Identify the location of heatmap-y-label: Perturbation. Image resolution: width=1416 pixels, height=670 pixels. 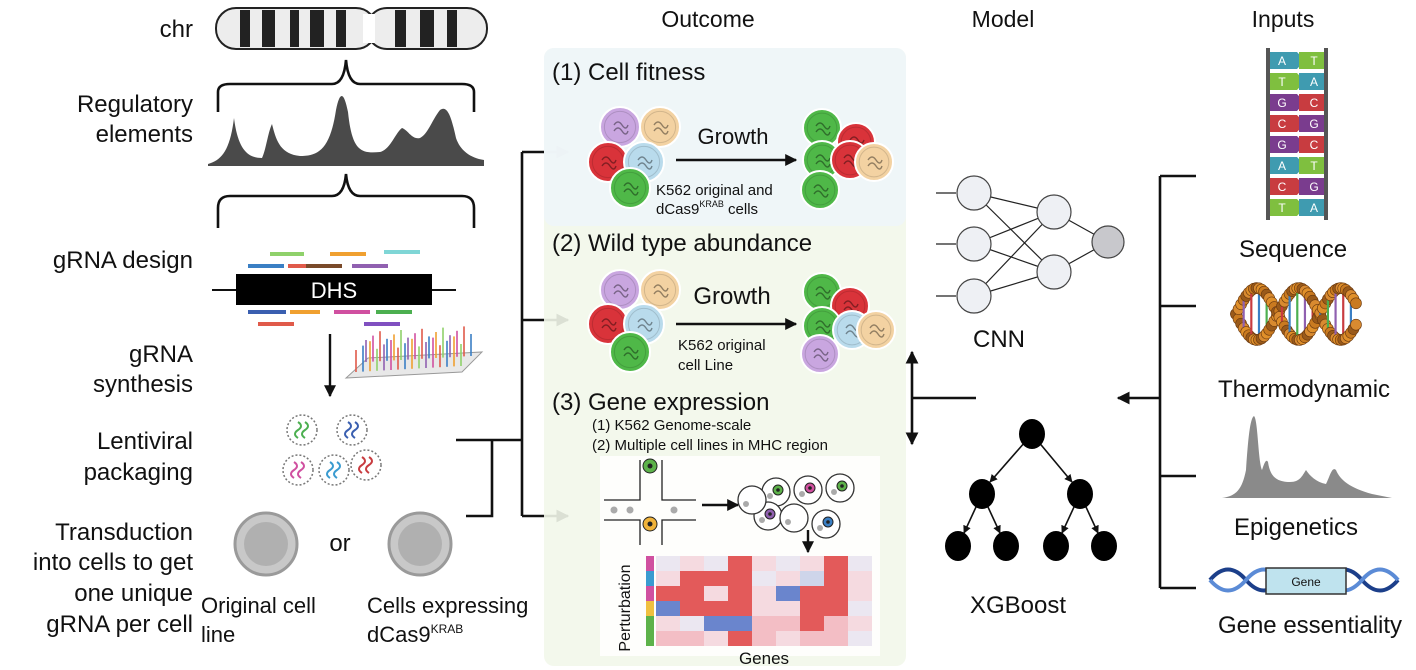
(625, 607).